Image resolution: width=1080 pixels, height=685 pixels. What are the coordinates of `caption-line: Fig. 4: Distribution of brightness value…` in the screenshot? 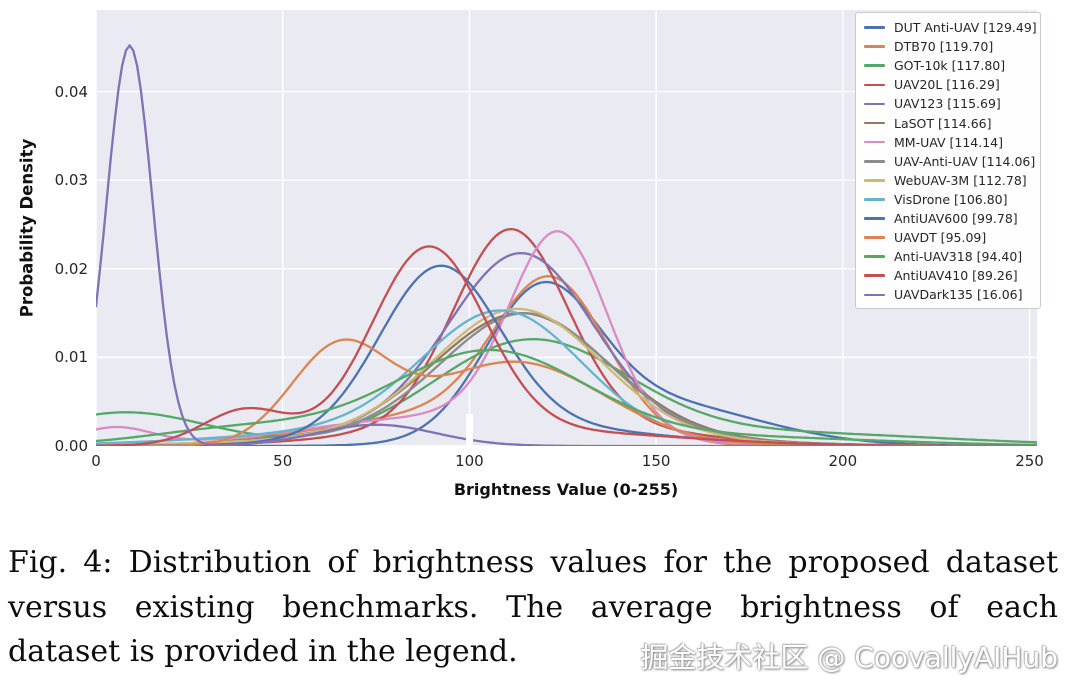 It's located at (533, 562).